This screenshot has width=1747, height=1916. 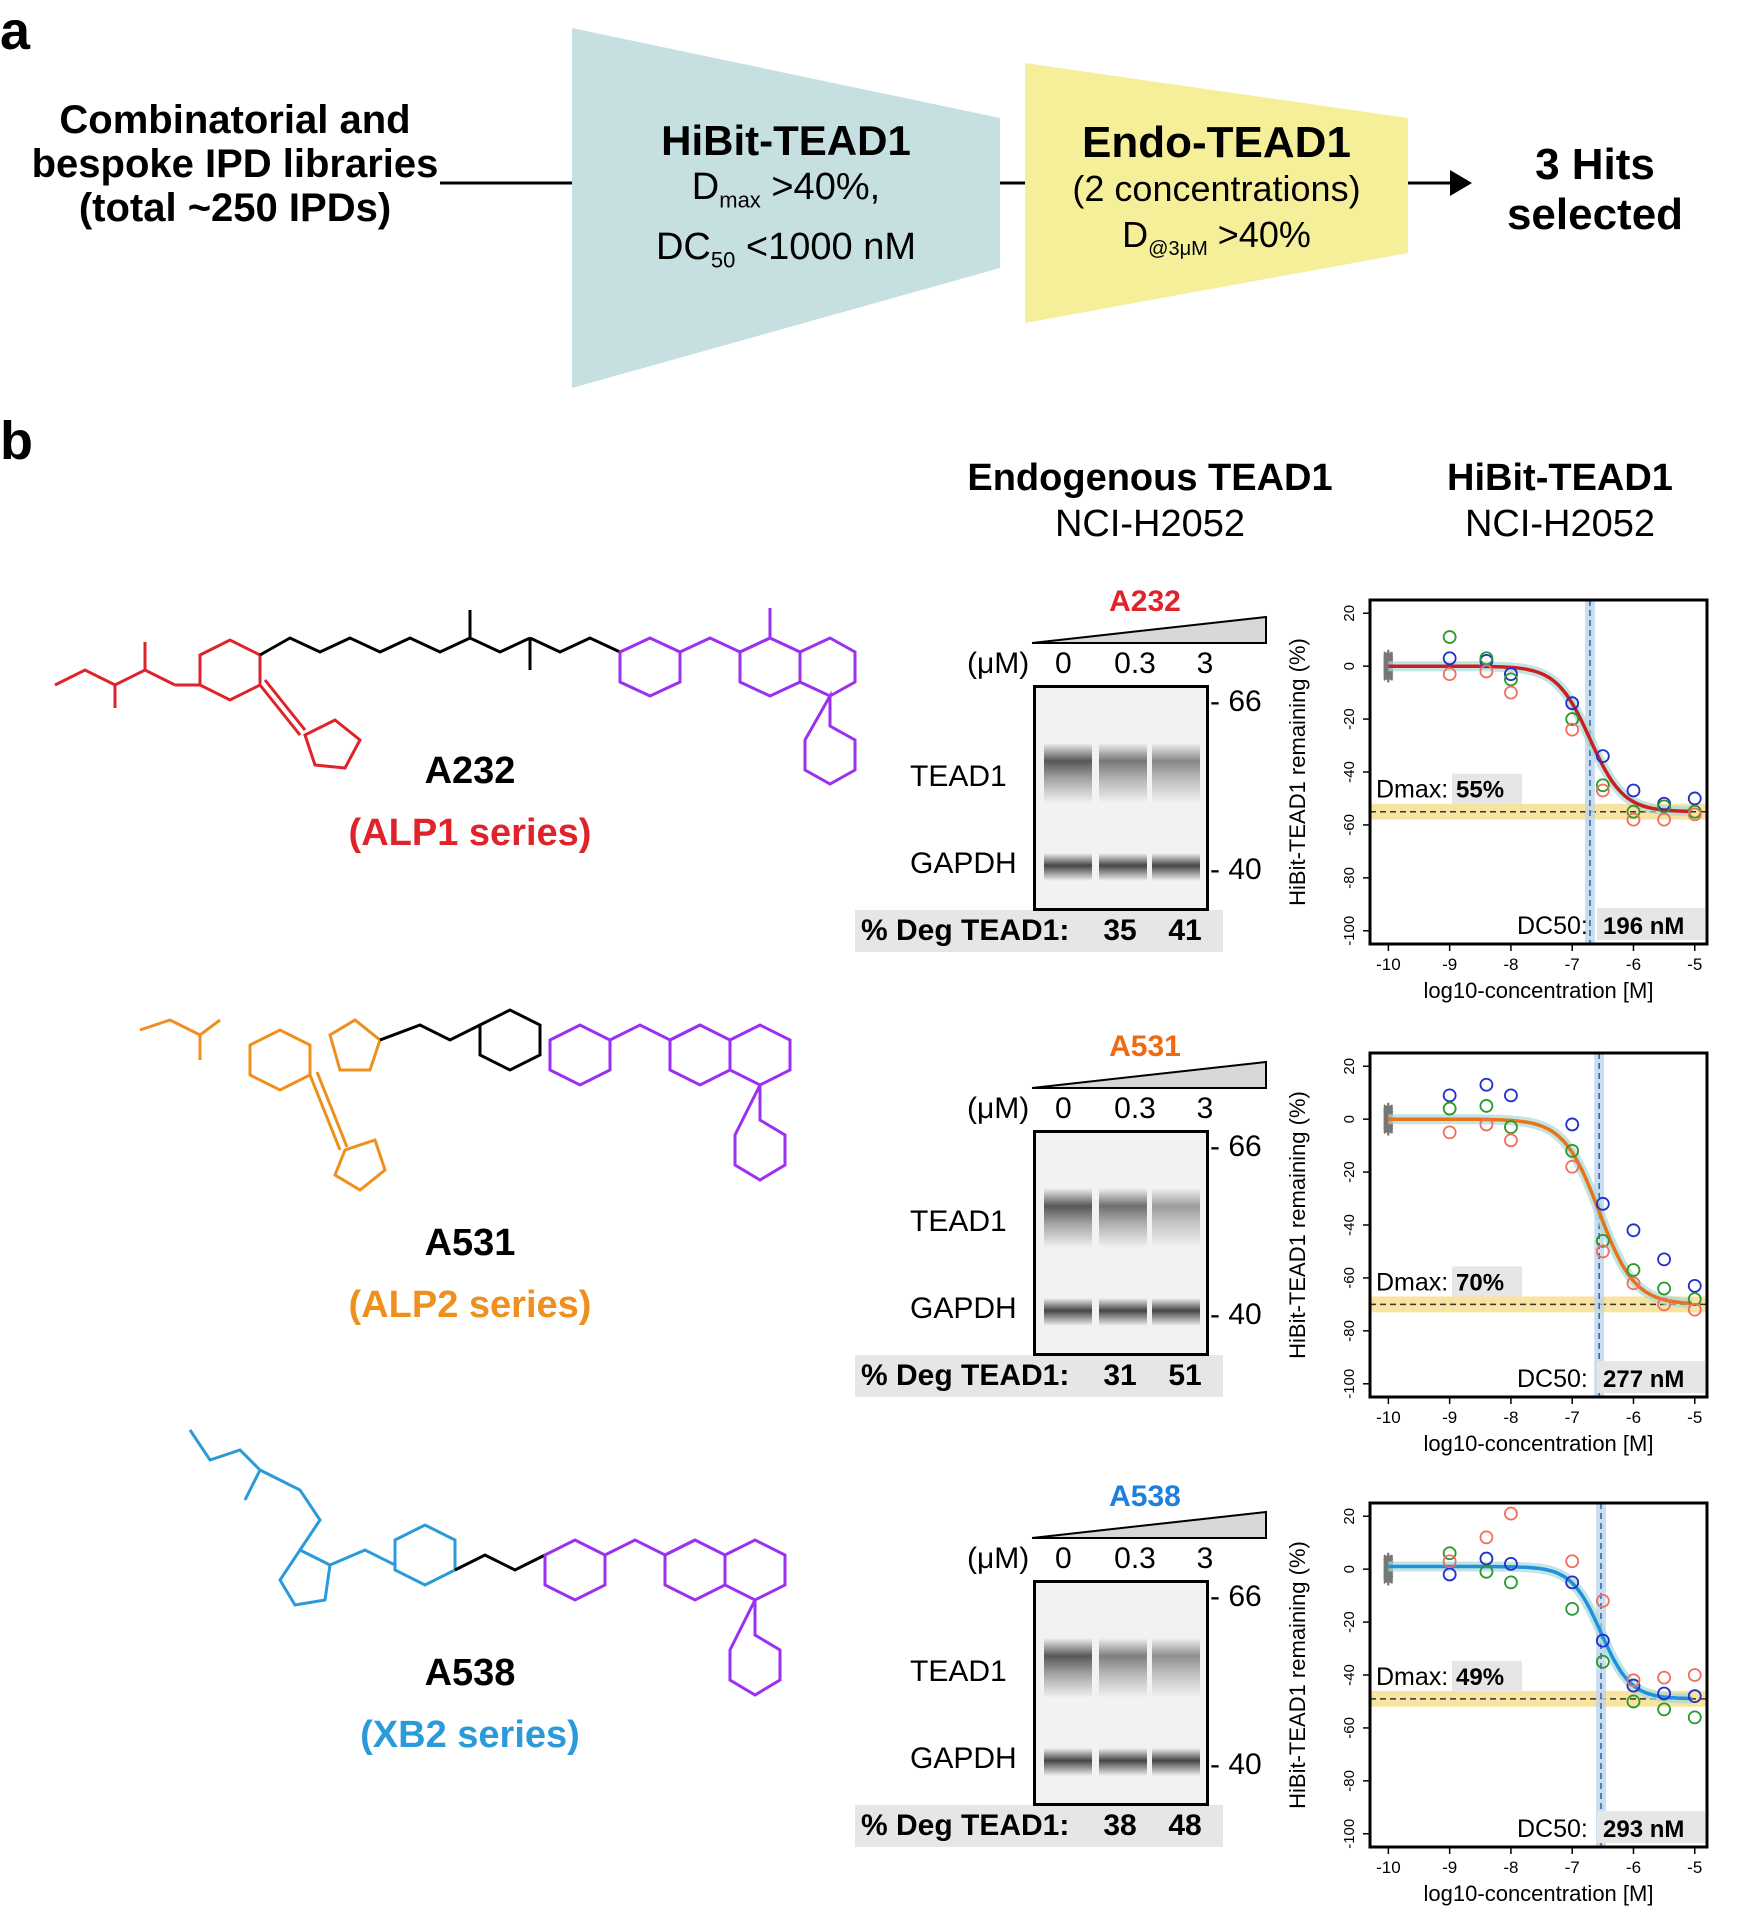 What do you see at coordinates (1349, 1384) in the screenshot?
I see `y-tick-label: -100` at bounding box center [1349, 1384].